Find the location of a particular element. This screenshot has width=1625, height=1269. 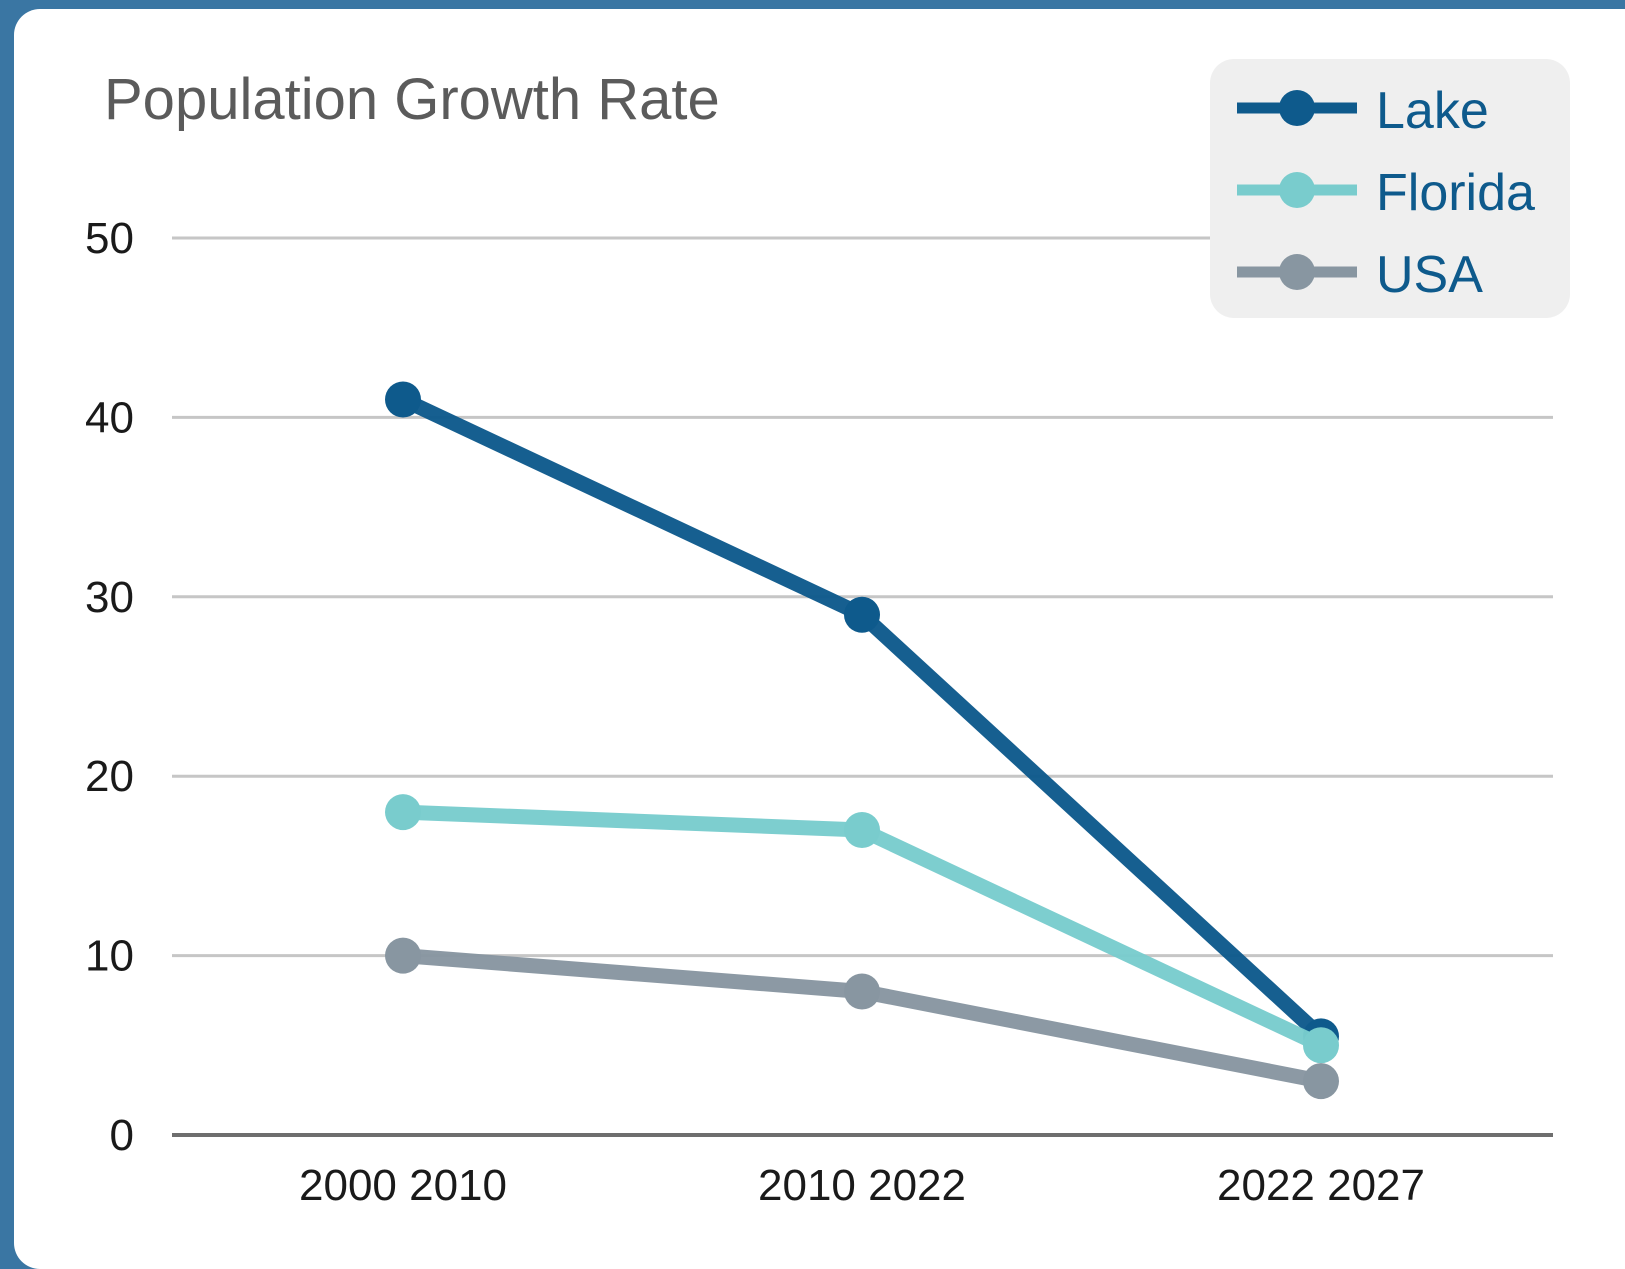

legend-label: Lake is located at coordinates (1432, 111).